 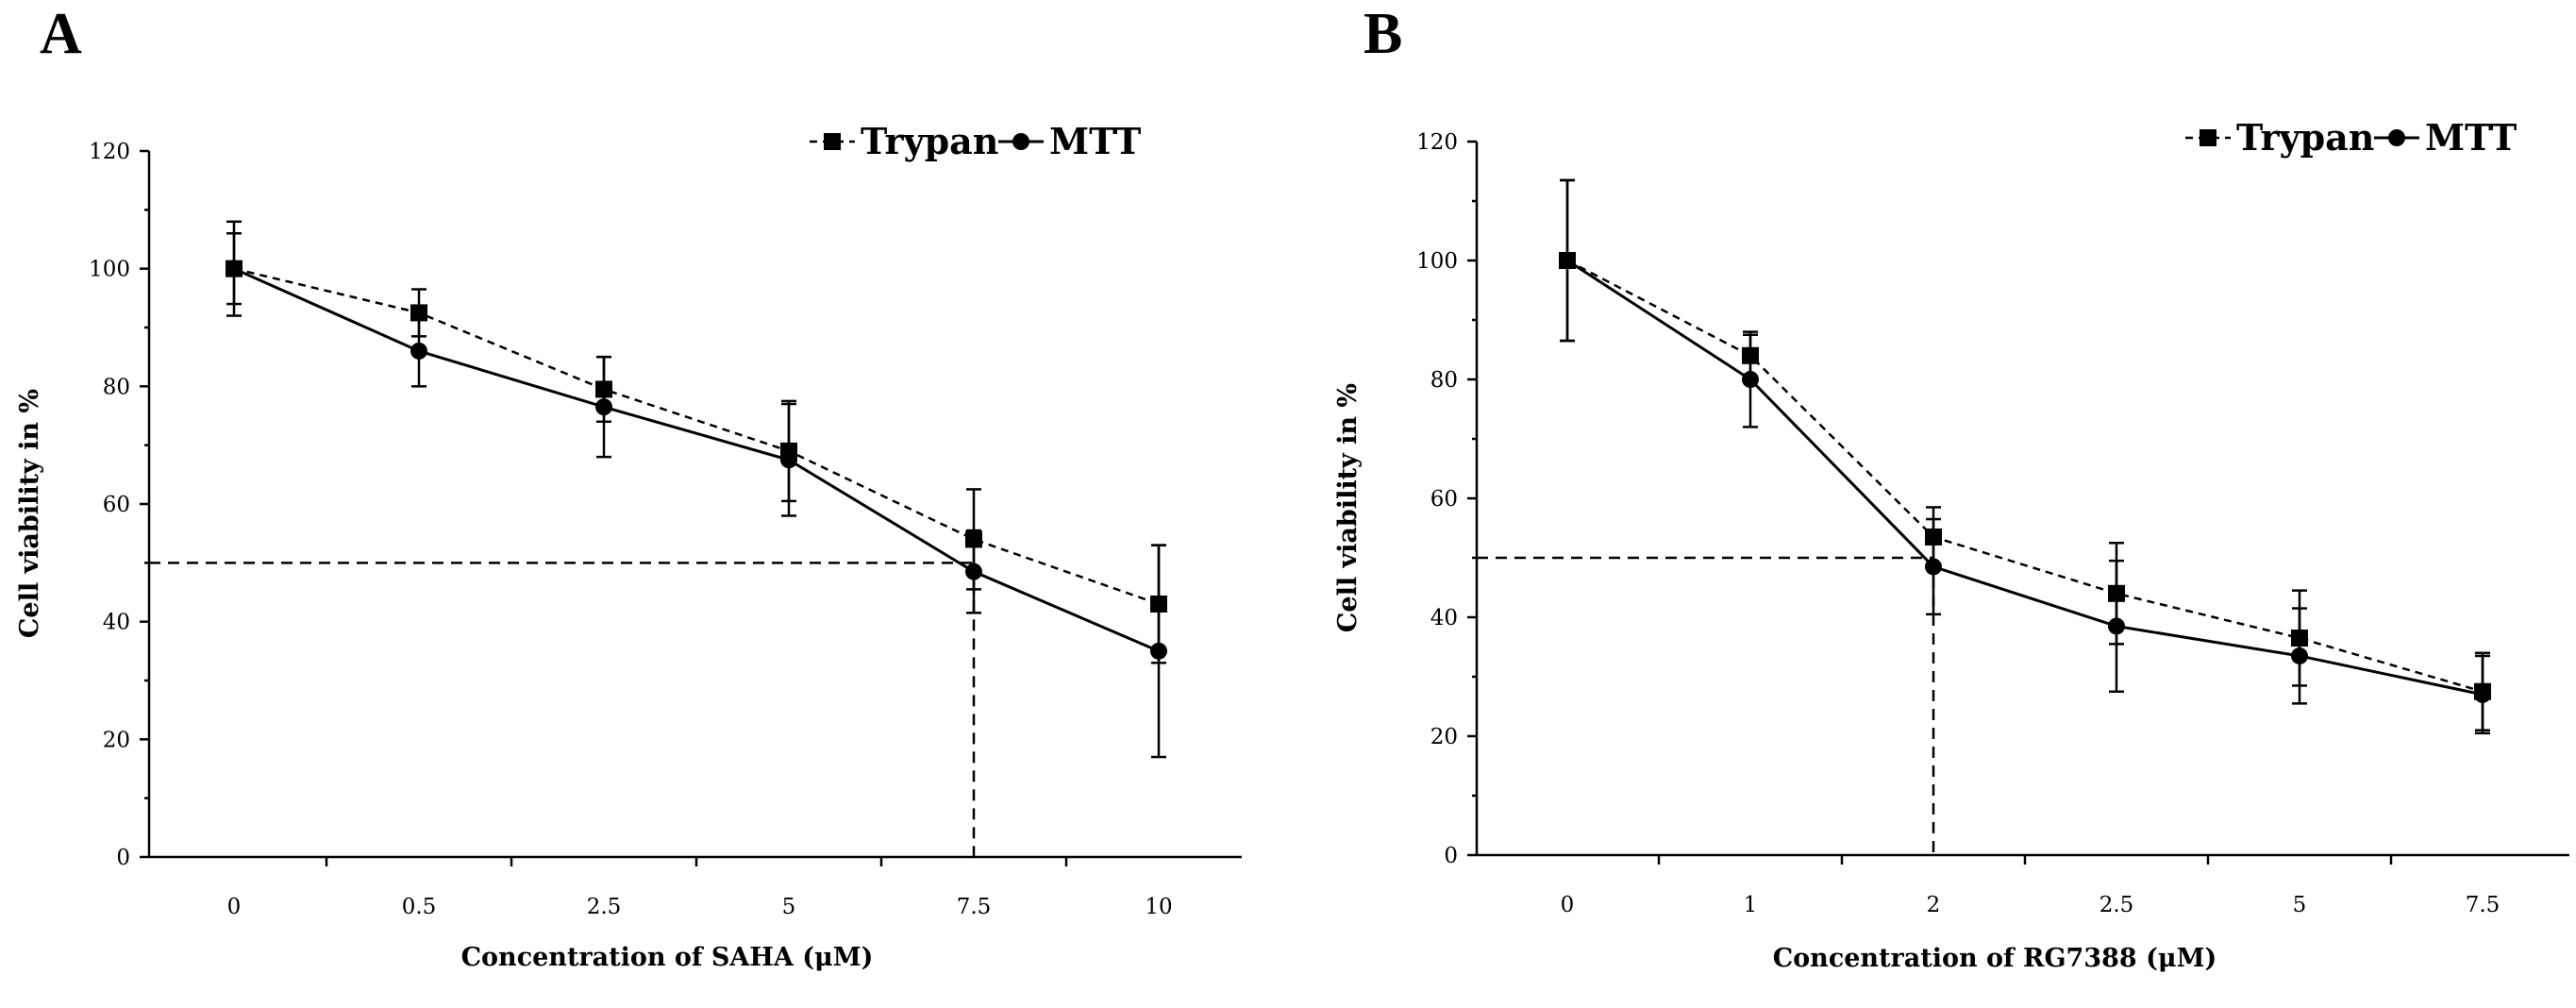 I want to click on y-tick-label-b: 120, so click(x=1437, y=142).